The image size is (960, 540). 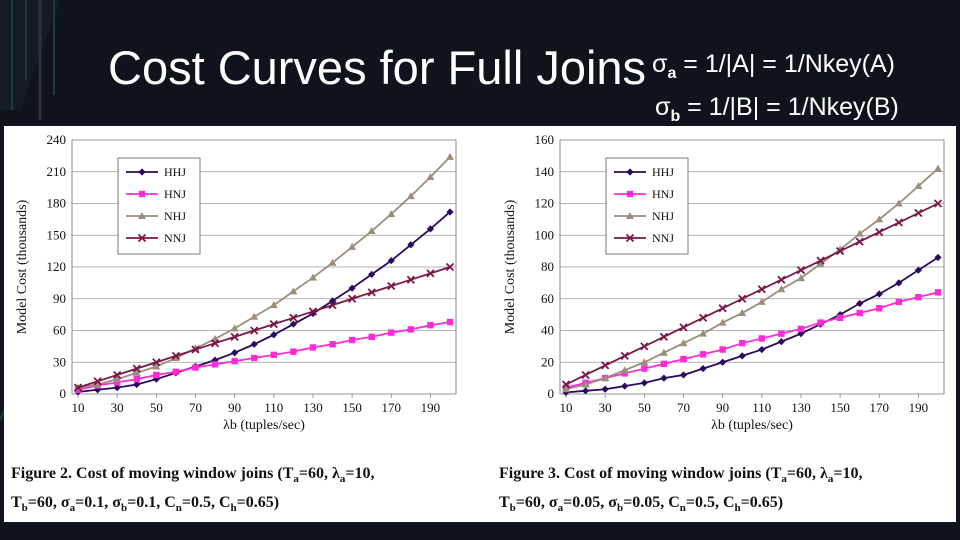 What do you see at coordinates (880, 407) in the screenshot?
I see `x-tick-label: 170` at bounding box center [880, 407].